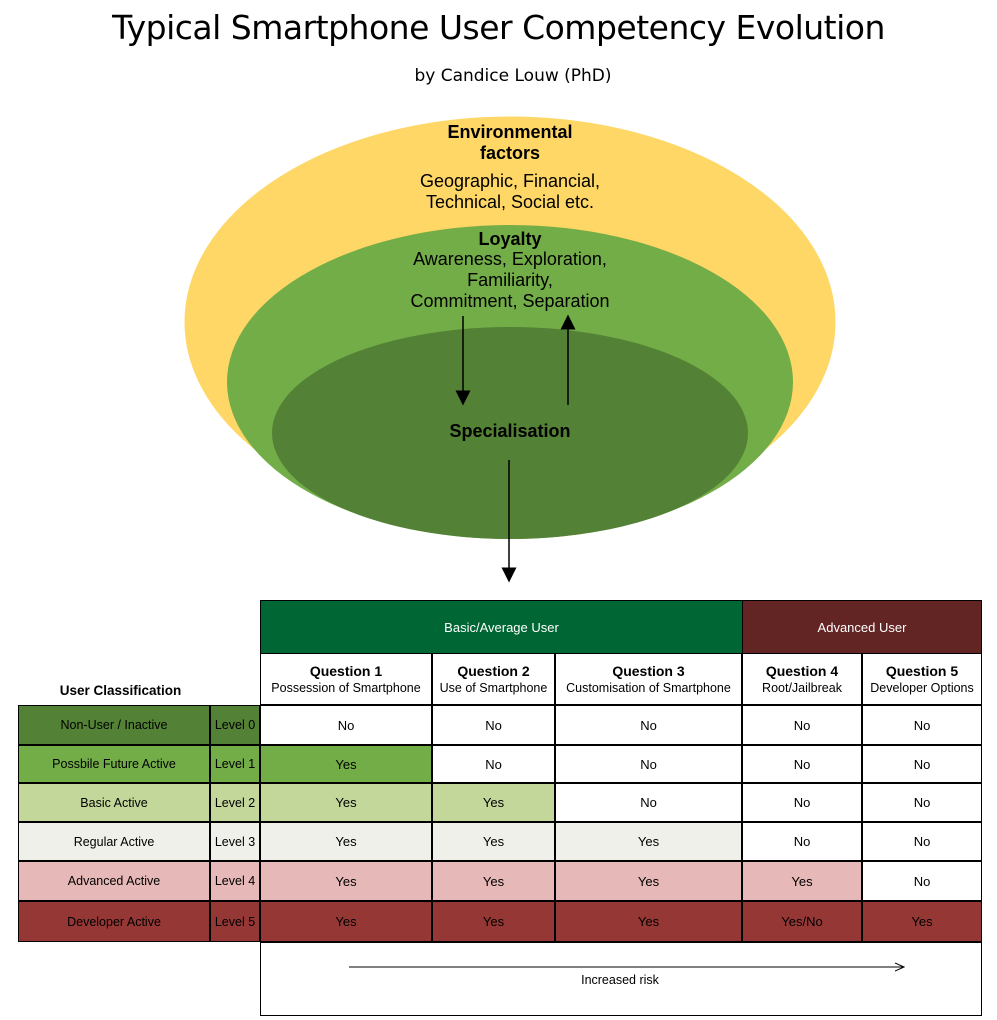 Image resolution: width=997 pixels, height=1020 pixels. What do you see at coordinates (235, 802) in the screenshot?
I see `row-level: Level 2` at bounding box center [235, 802].